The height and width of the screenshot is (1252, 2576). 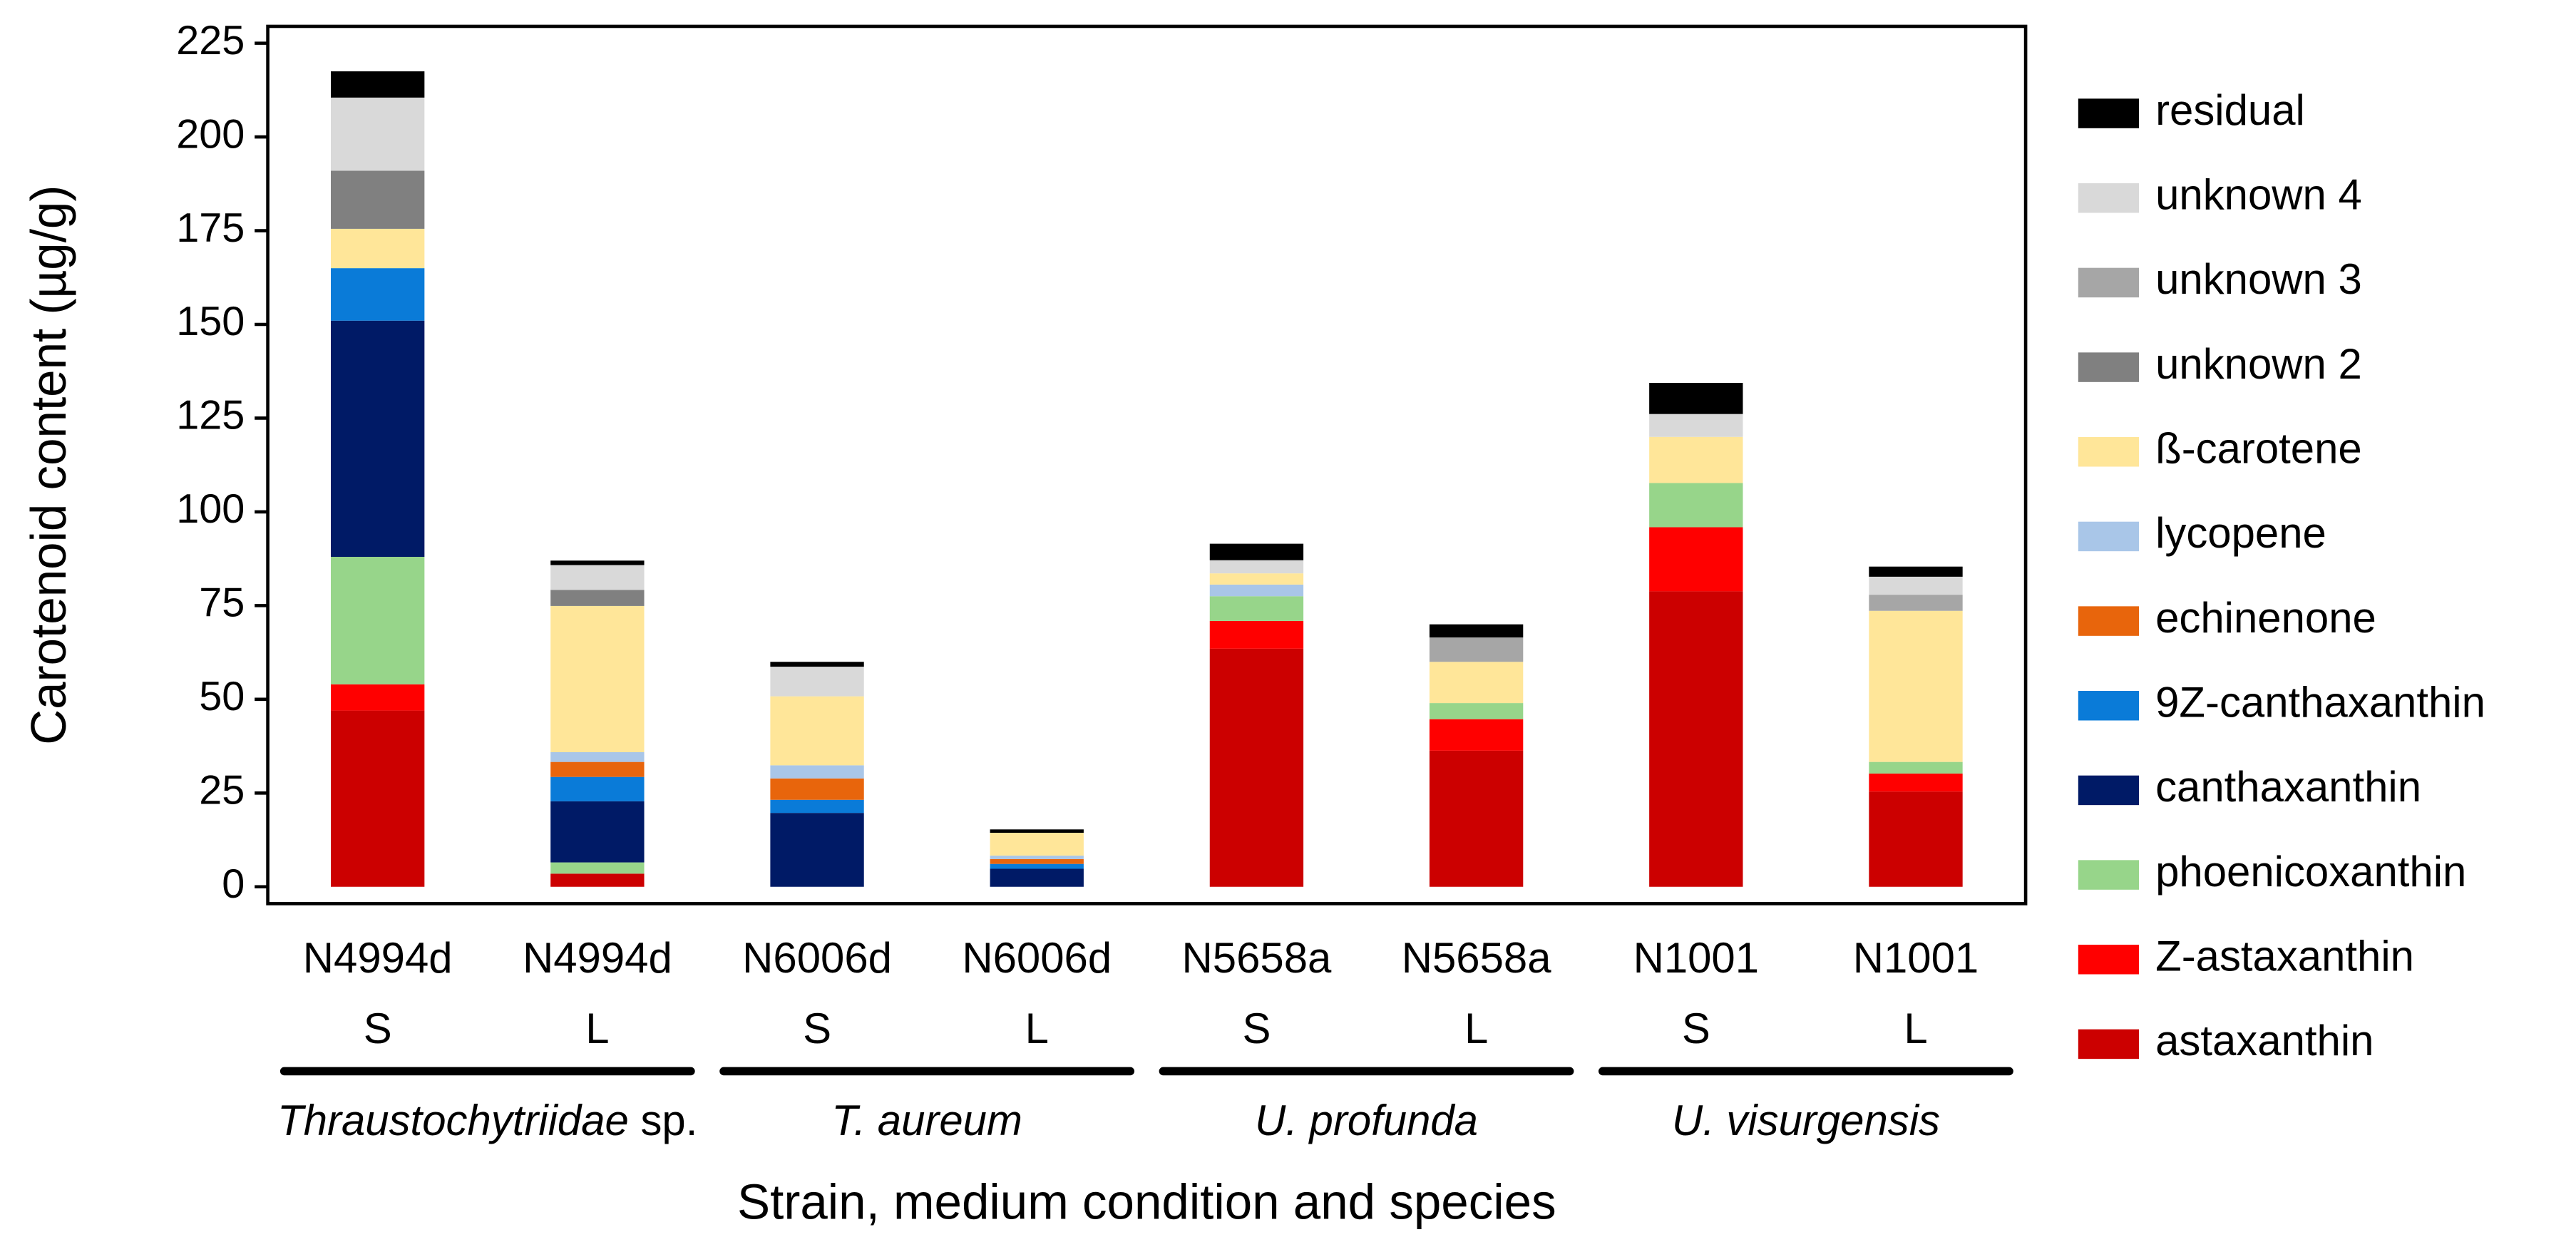 What do you see at coordinates (222, 603) in the screenshot?
I see `y-tick-label: 75` at bounding box center [222, 603].